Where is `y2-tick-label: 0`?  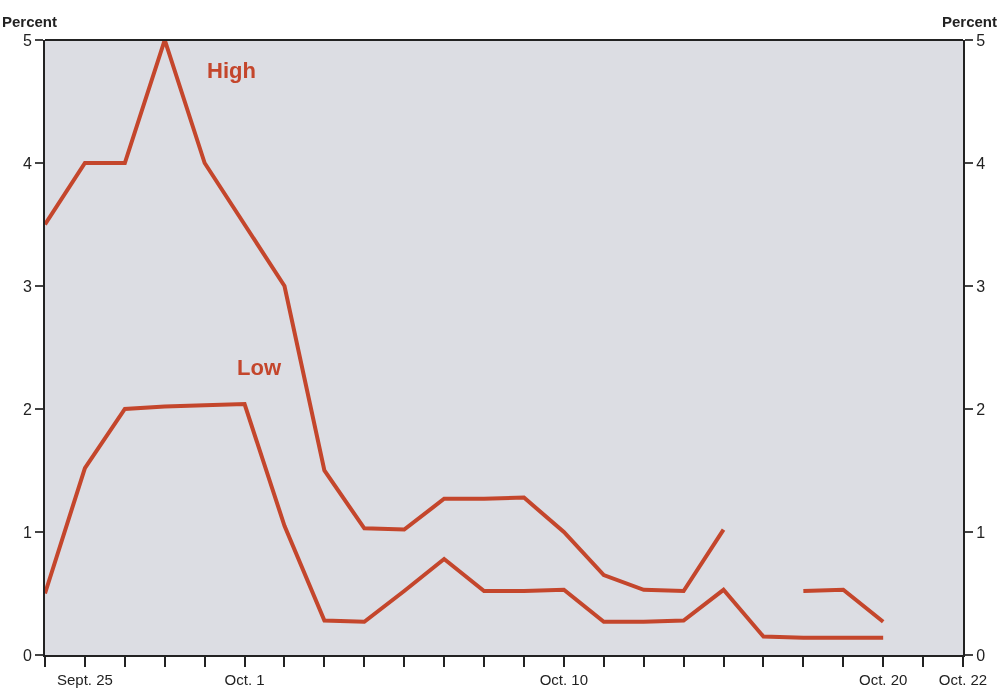 y2-tick-label: 0 is located at coordinates (981, 655).